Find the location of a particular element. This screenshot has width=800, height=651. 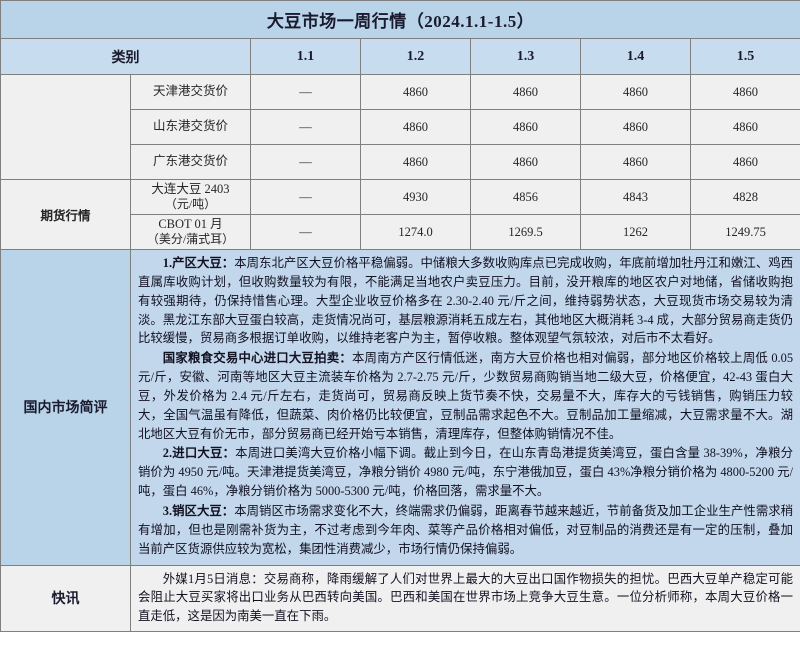

date-column-2: 1.2 is located at coordinates (415, 56).